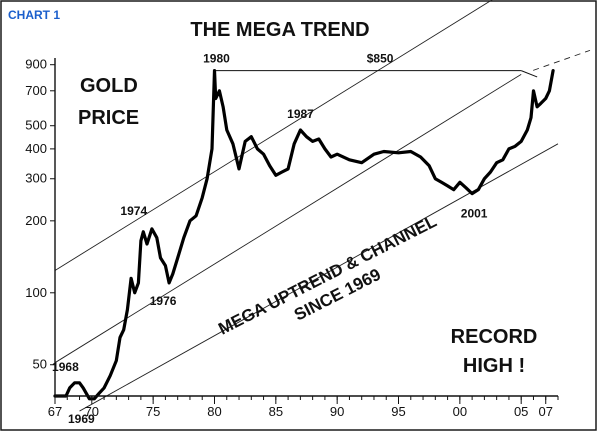  Describe the element at coordinates (36, 90) in the screenshot. I see `y-tick-label-700: 700` at that location.